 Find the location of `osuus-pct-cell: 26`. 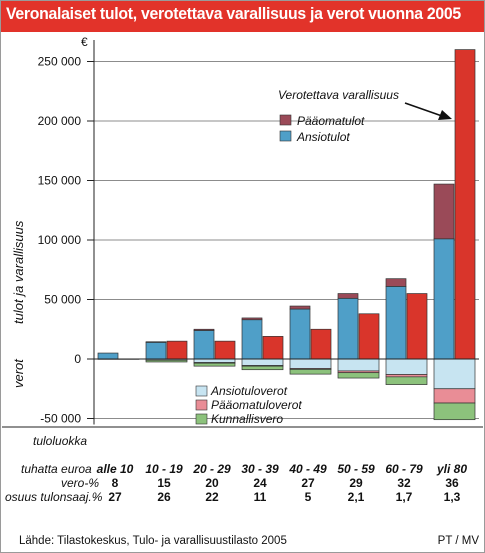

osuus-pct-cell: 26 is located at coordinates (164, 497).